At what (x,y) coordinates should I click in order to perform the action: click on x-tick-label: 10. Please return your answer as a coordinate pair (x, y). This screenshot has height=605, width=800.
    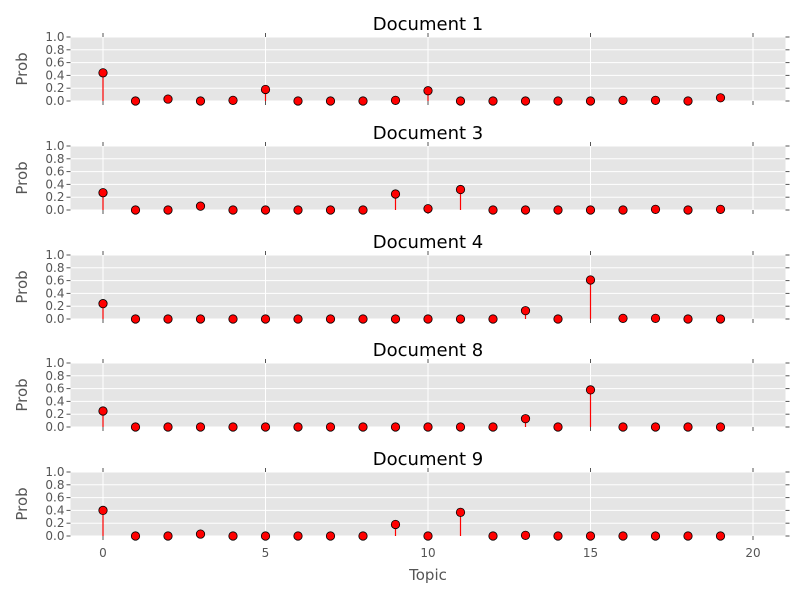
    Looking at the image, I should click on (427, 553).